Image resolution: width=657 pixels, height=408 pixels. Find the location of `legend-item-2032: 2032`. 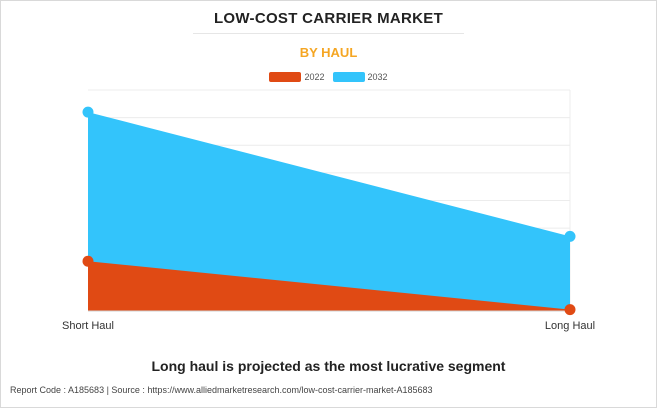

legend-item-2032: 2032 is located at coordinates (360, 77).